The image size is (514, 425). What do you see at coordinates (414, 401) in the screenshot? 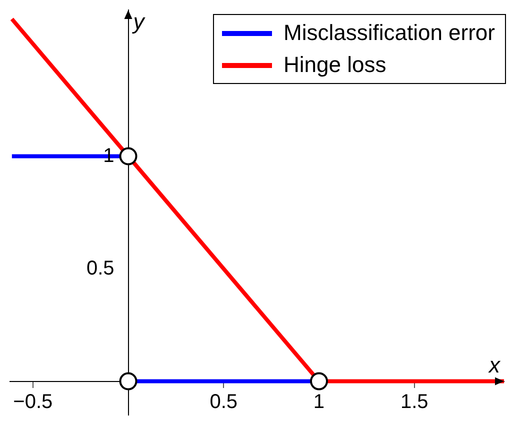
I see `x-tick-label: 1.5` at bounding box center [414, 401].